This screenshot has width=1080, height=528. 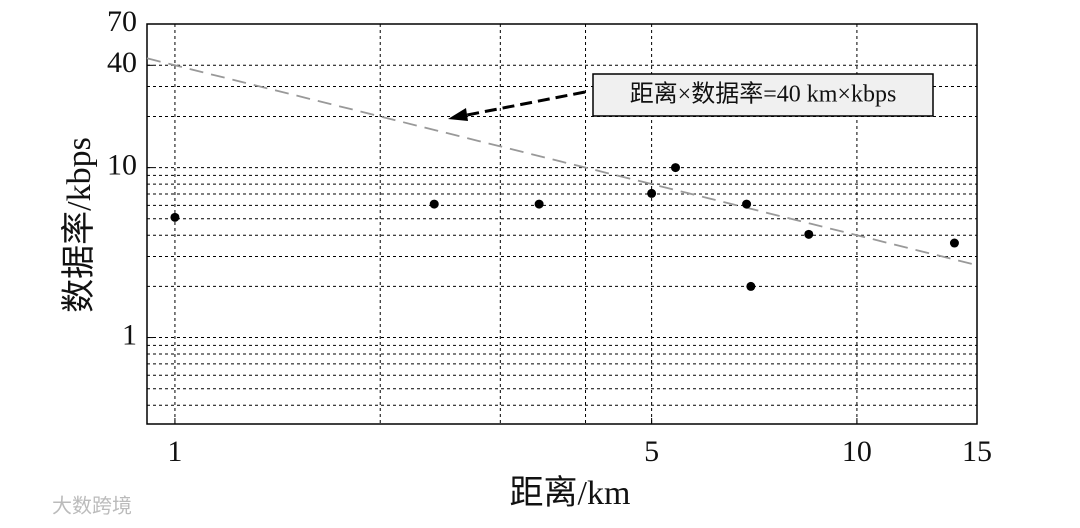 What do you see at coordinates (122, 165) in the screenshot?
I see `y-tick-label: 10` at bounding box center [122, 165].